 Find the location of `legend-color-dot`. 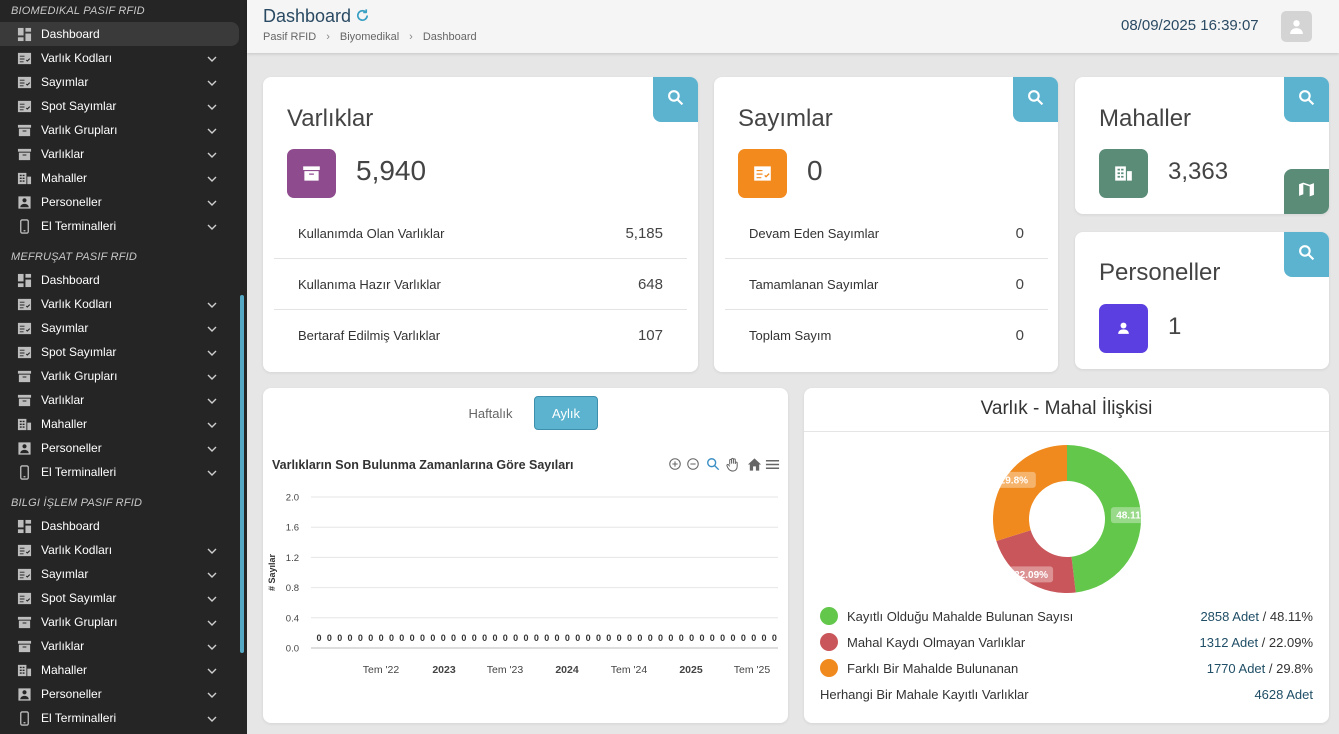

legend-color-dot is located at coordinates (829, 668).